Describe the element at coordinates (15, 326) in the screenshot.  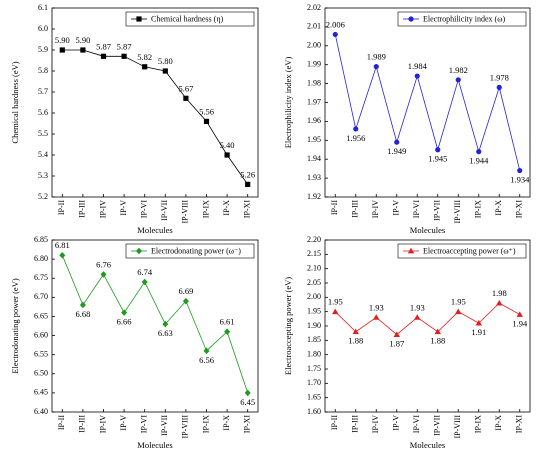
I see `y-axis-label: Electrodonating power (eV)` at that location.